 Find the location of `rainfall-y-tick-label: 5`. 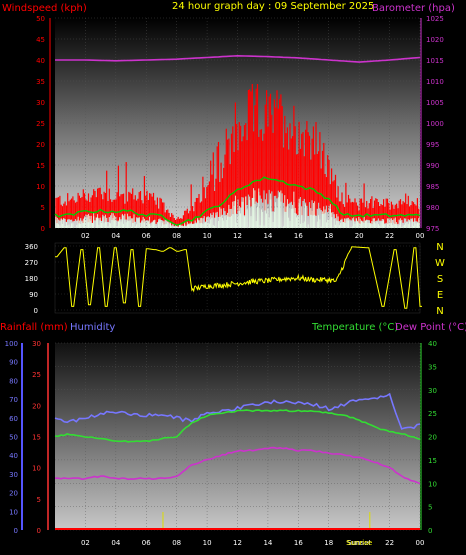

rainfall-y-tick-label: 5 is located at coordinates (39, 500).